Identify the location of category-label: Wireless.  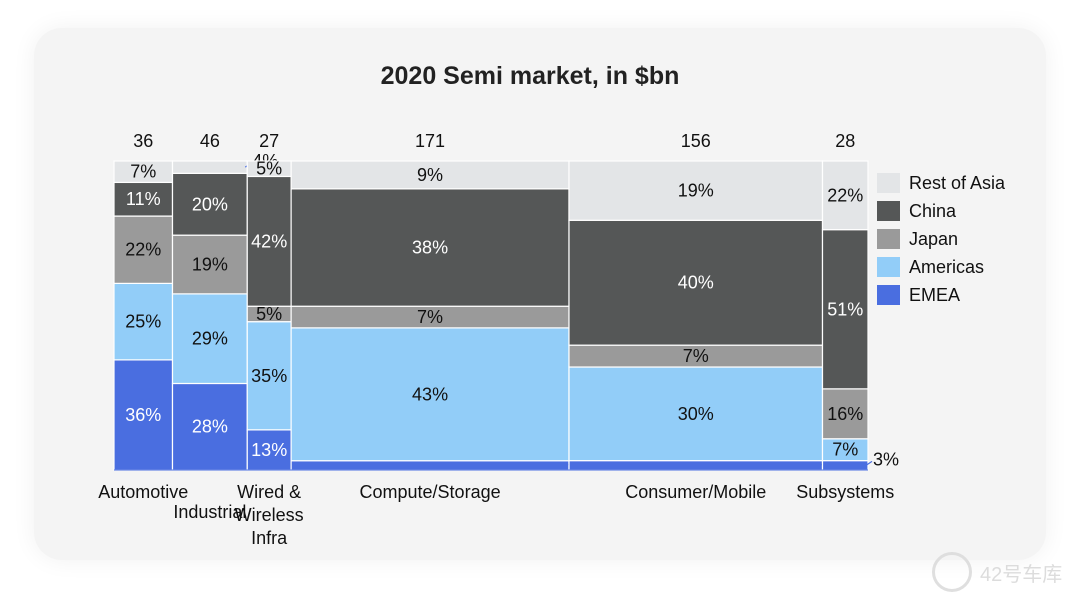
(269, 515).